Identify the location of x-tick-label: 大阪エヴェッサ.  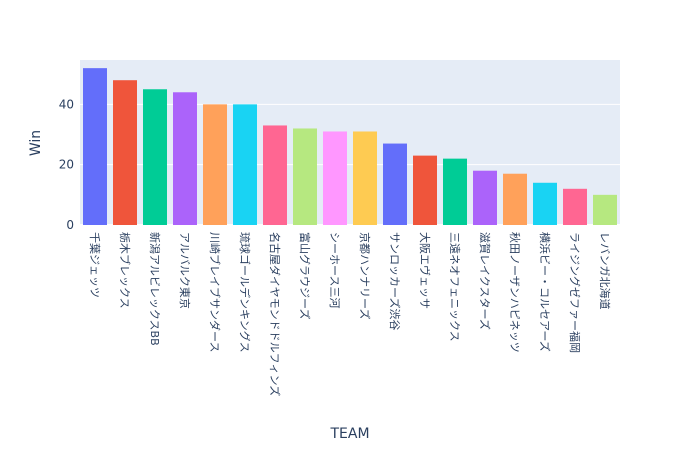
(425, 270).